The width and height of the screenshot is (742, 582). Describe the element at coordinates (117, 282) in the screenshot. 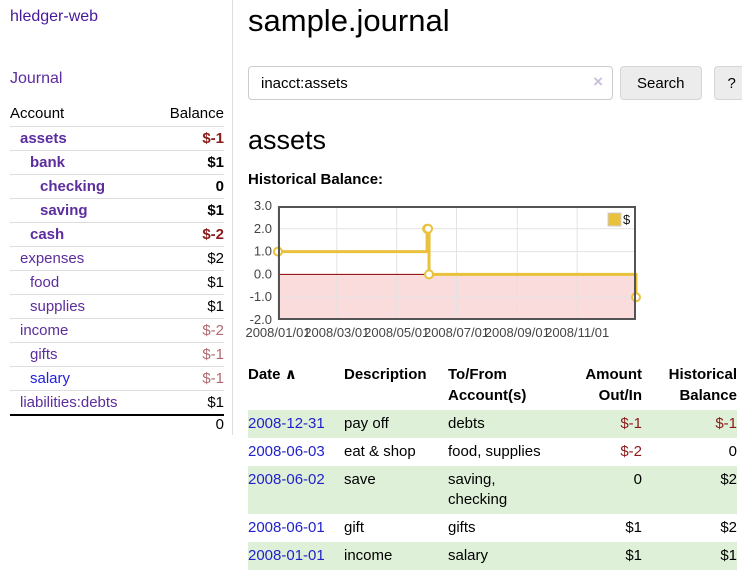

I see `sidebar-account-row: food $1` at that location.